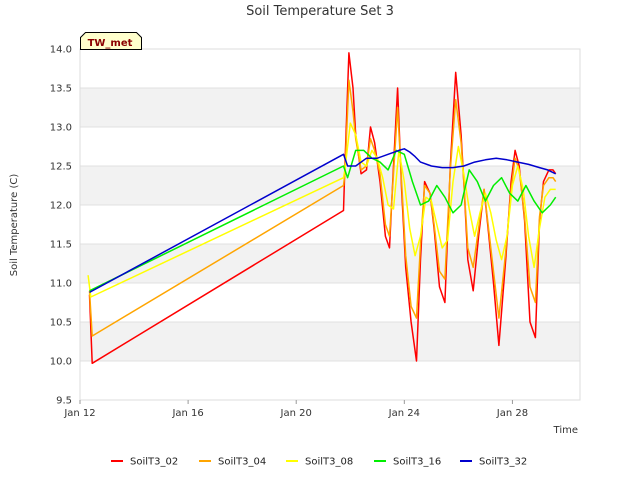  Describe the element at coordinates (61, 206) in the screenshot. I see `y-tick-label: 12.0` at that location.